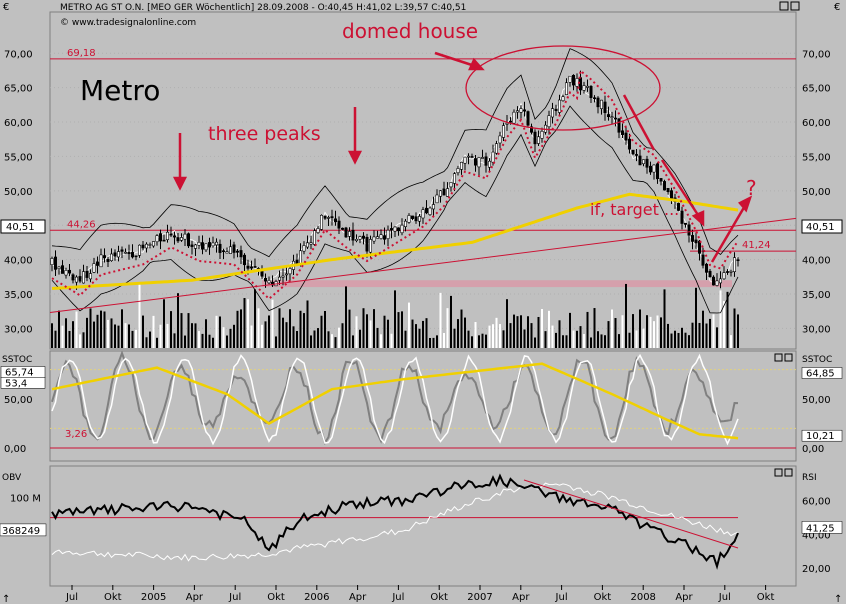  I want to click on x-tick-label: Apr, so click(195, 597).